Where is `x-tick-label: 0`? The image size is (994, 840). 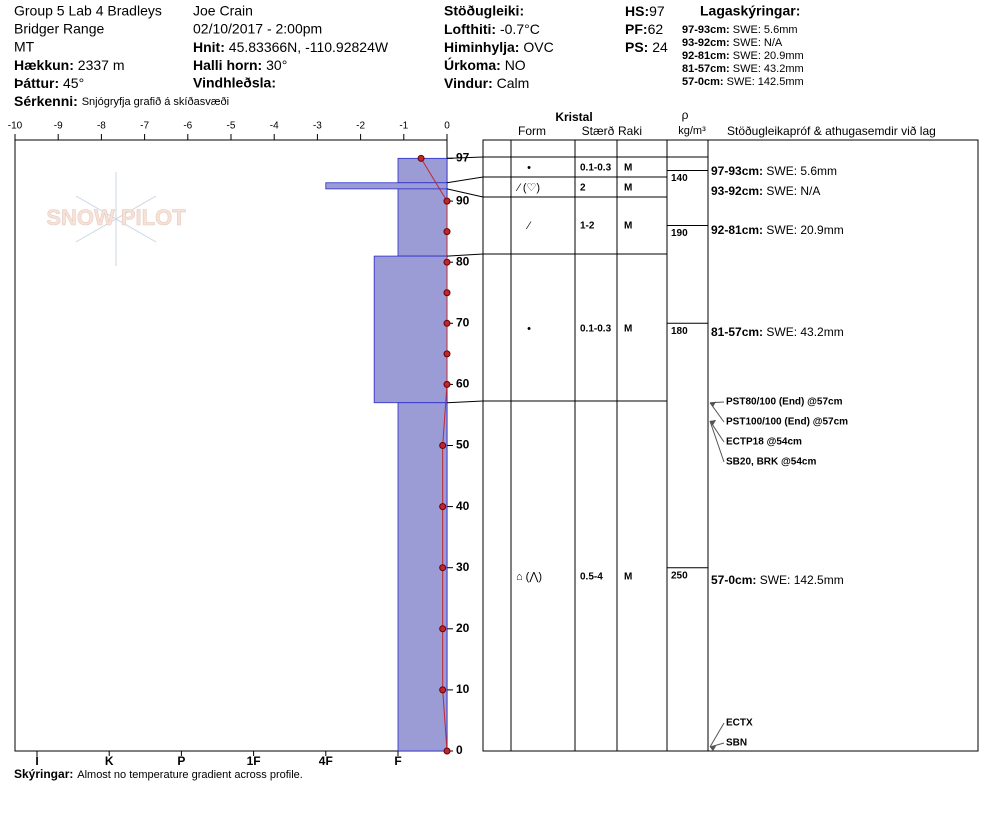
x-tick-label: 0 is located at coordinates (447, 126).